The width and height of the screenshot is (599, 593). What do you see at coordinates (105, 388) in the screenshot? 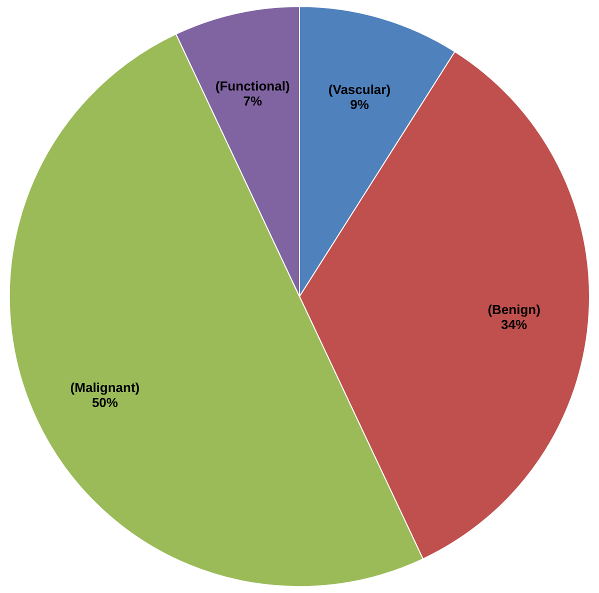
I see `slice-label: (Malignant)` at bounding box center [105, 388].